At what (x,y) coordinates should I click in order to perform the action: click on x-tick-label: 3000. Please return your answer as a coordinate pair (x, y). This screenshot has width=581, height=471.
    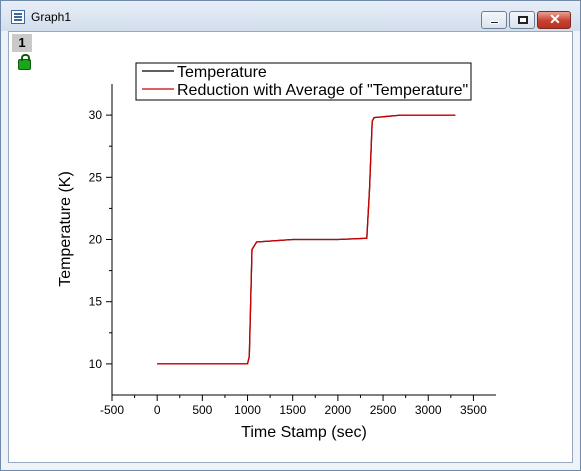
    Looking at the image, I should click on (428, 410).